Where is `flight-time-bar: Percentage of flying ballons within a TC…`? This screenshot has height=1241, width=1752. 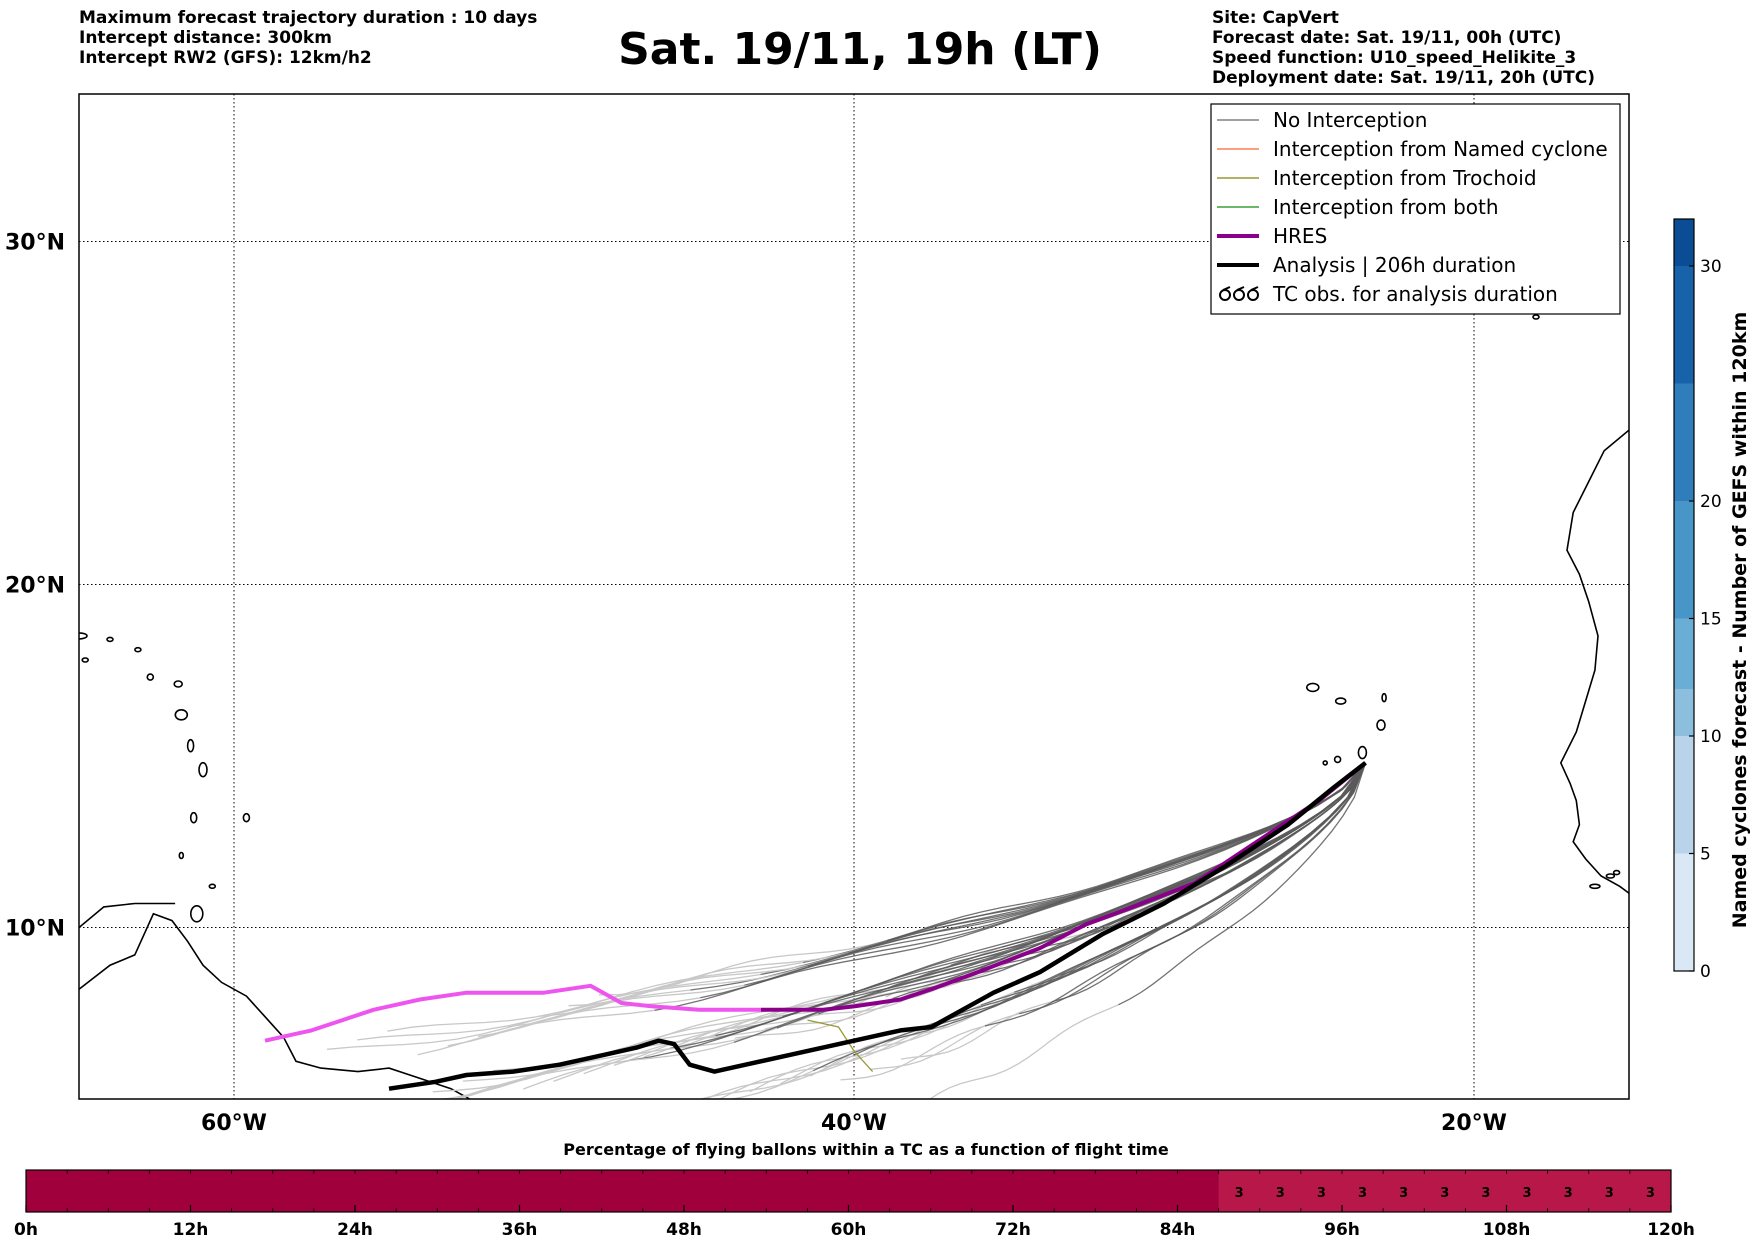
flight-time-bar: Percentage of flying ballons within a TC… is located at coordinates (854, 1190).